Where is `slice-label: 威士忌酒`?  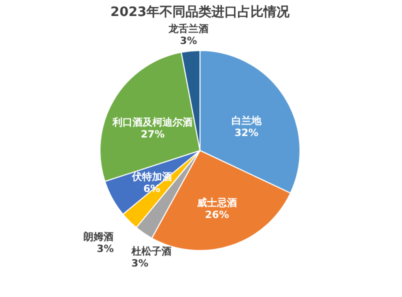
slice-label: 威士忌酒 is located at coordinates (216, 202).